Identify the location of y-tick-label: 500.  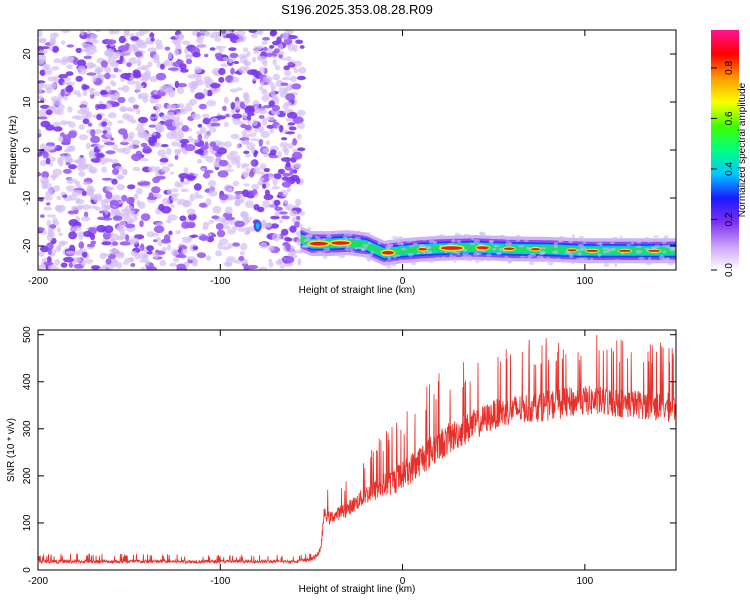
(27, 334).